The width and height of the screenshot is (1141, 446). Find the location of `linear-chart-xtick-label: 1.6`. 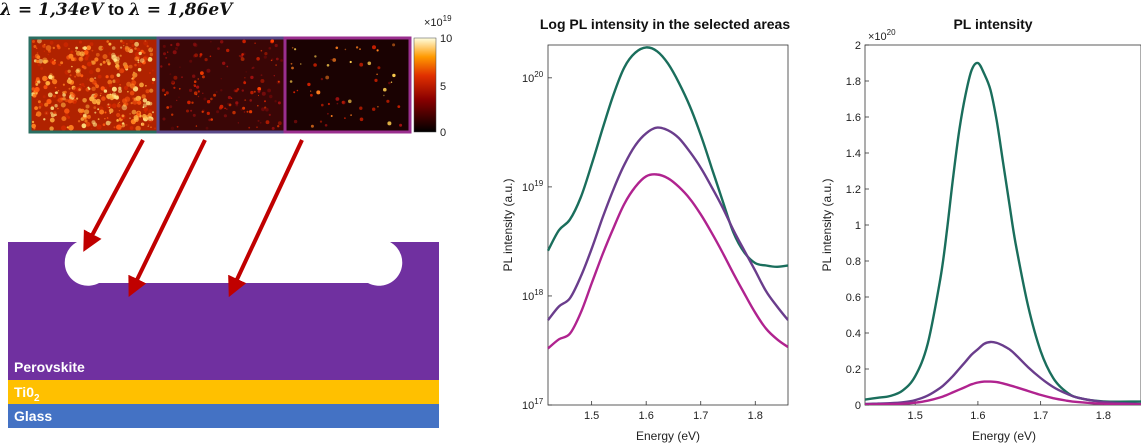

linear-chart-xtick-label: 1.6 is located at coordinates (977, 416).